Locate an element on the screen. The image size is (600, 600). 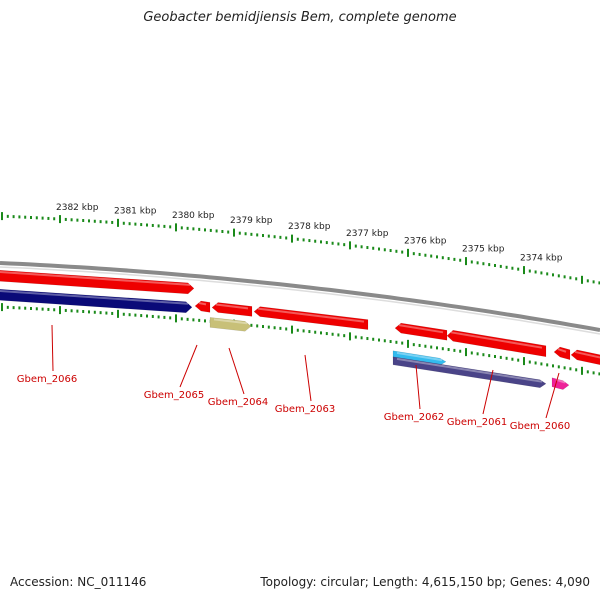
gene-gbem-2065-red-shine is located at coordinates (202, 304).